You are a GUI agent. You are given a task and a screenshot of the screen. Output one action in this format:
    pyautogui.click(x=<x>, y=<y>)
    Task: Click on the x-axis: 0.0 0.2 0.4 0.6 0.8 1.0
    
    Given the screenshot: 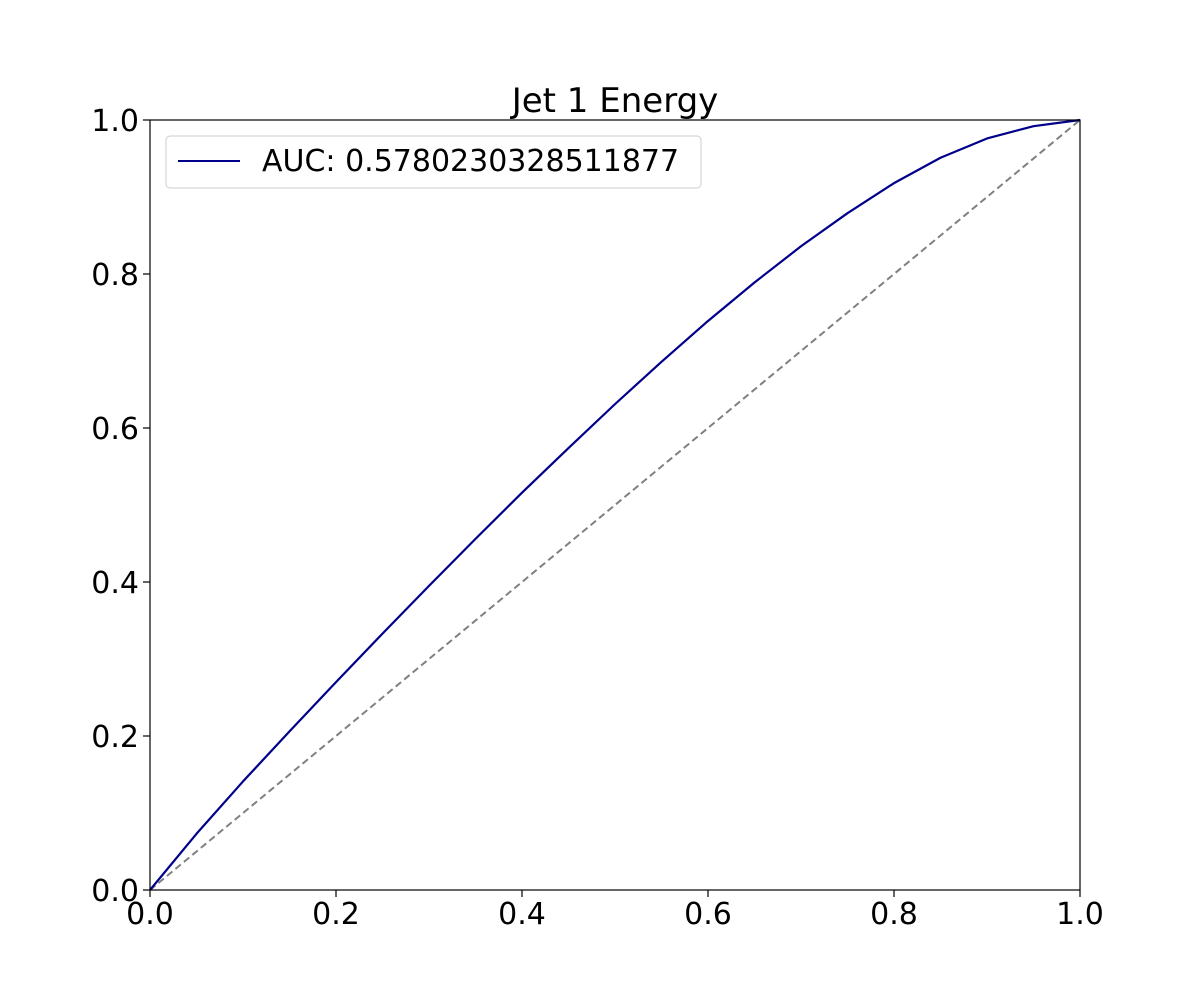 What is the action you would take?
    pyautogui.click(x=615, y=911)
    